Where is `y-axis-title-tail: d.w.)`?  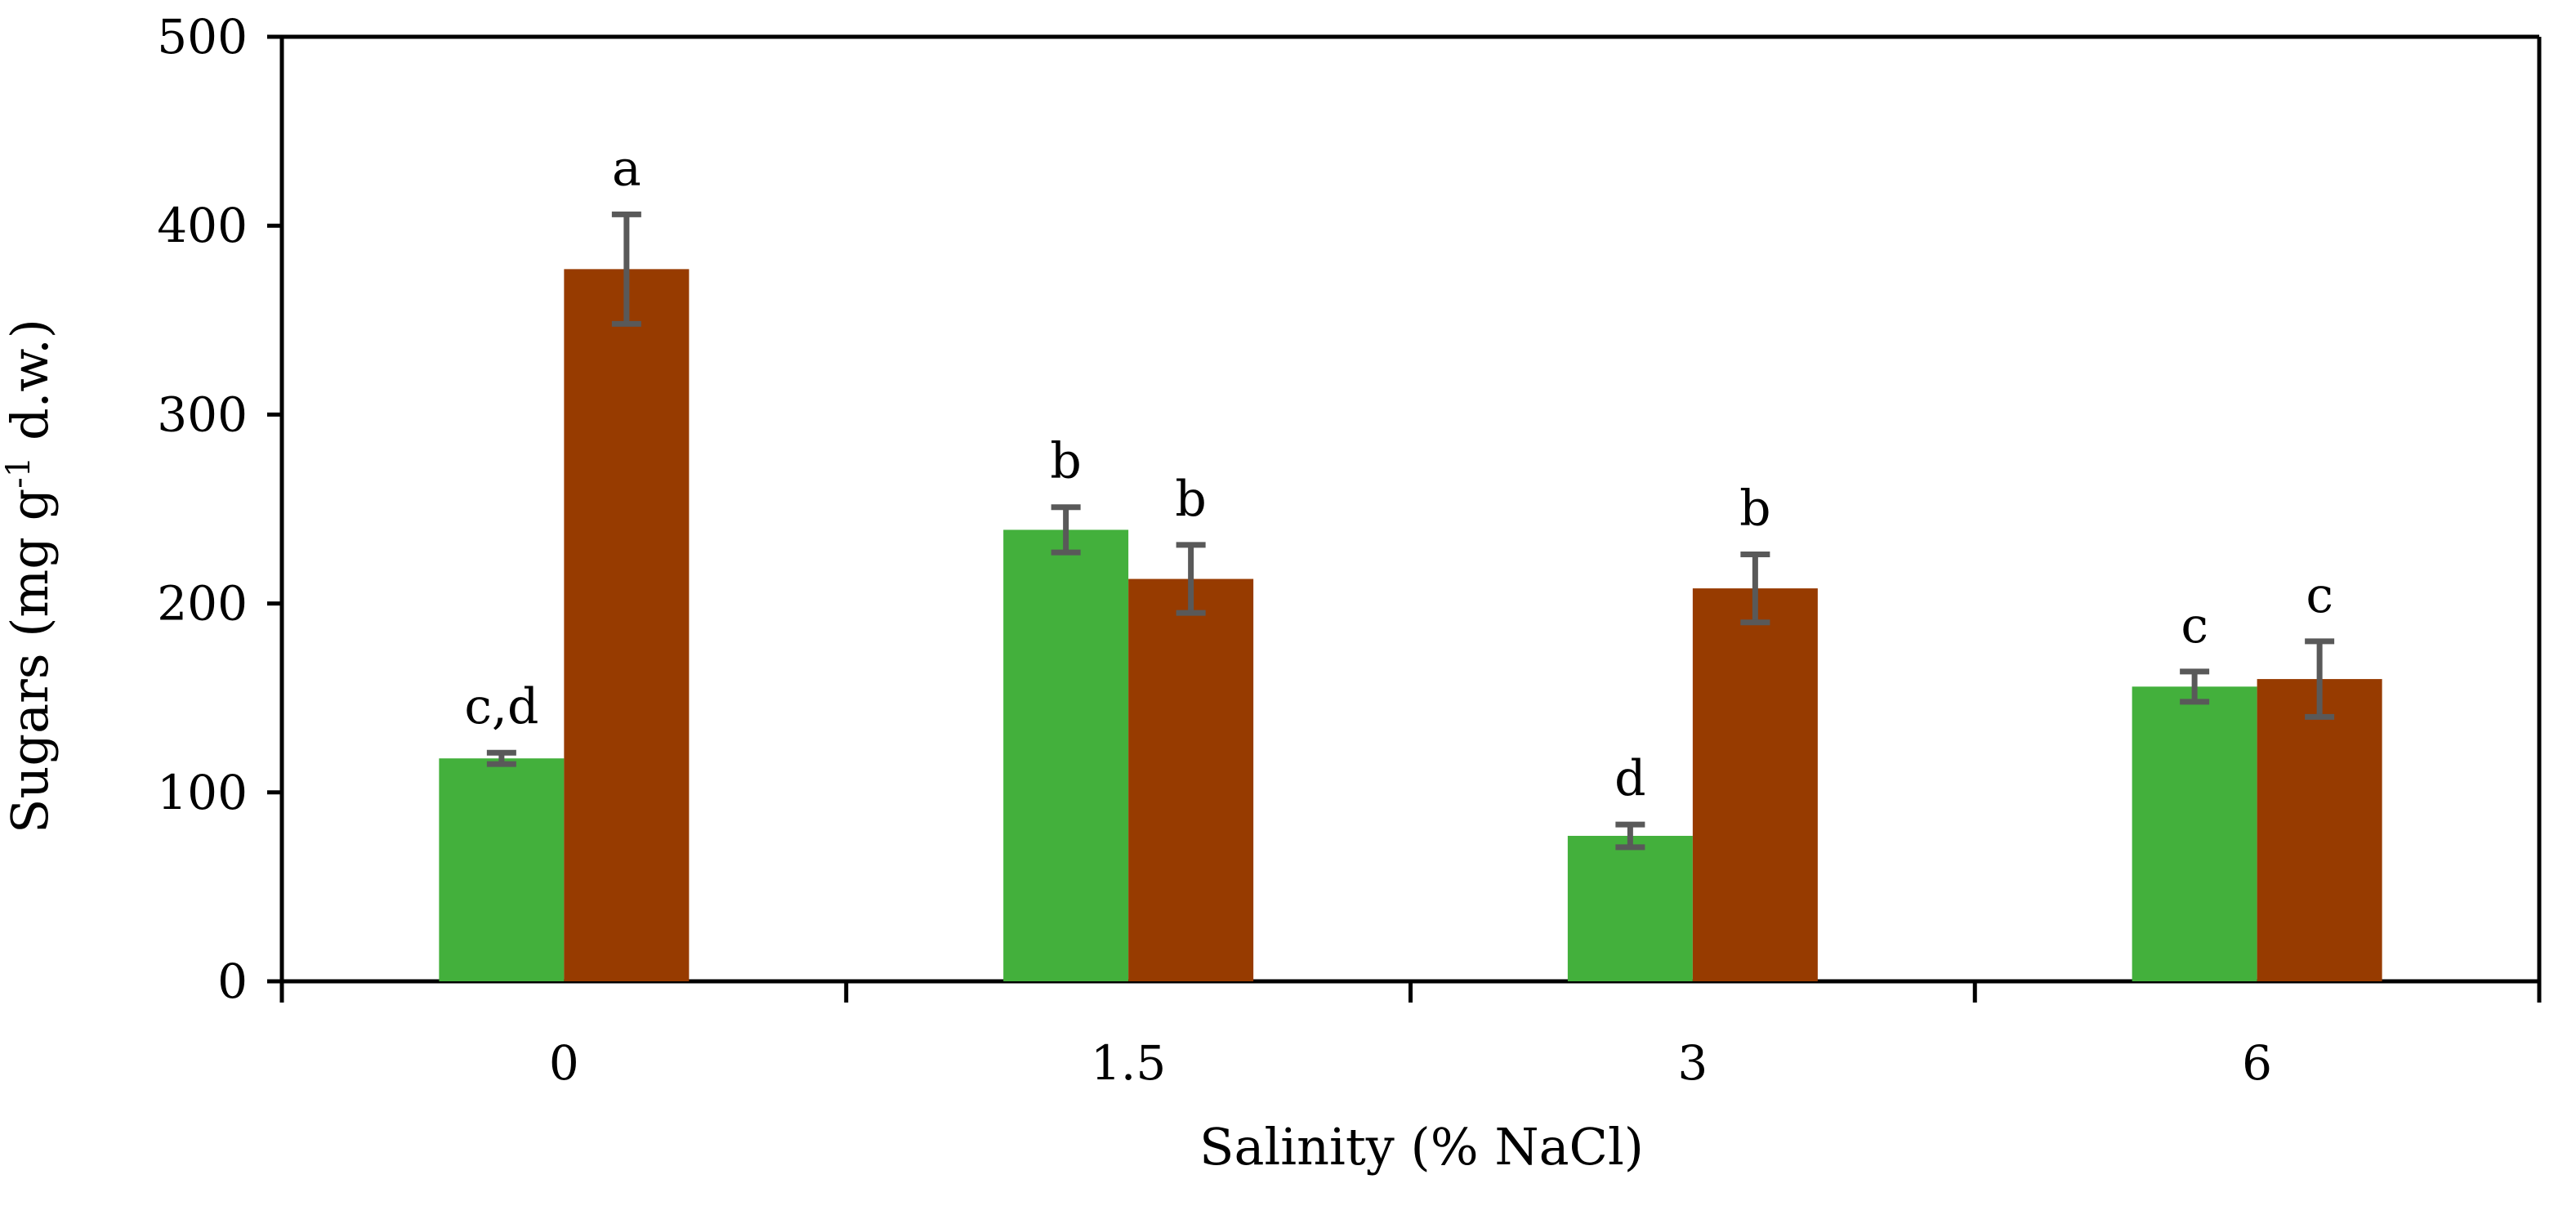
y-axis-title-tail: d.w.) is located at coordinates (30, 388).